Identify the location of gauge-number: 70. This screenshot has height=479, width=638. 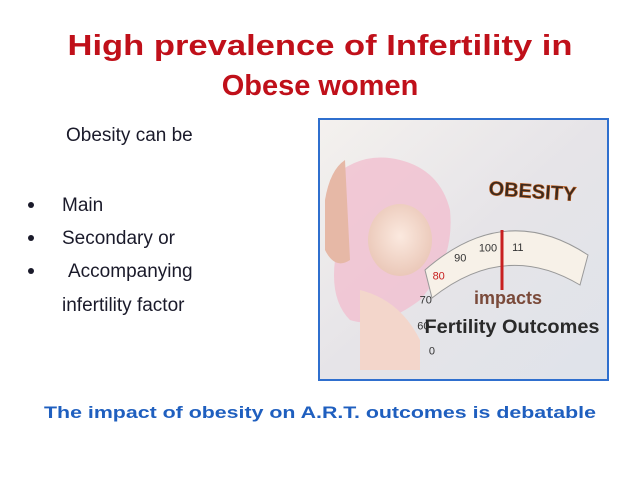
(426, 300).